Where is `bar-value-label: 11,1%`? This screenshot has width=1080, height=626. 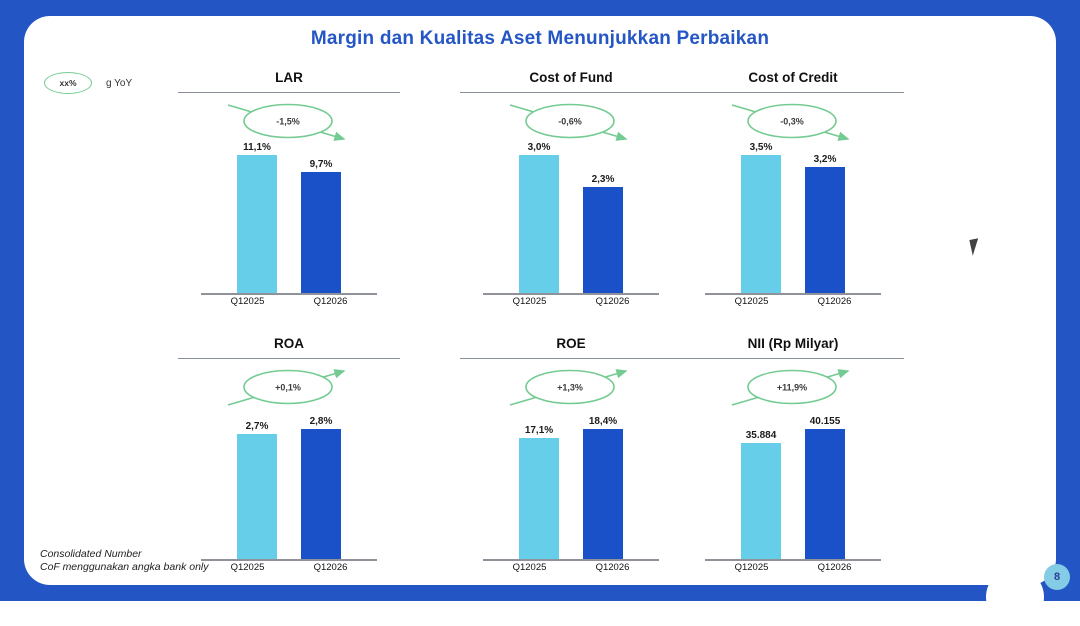
bar-value-label: 11,1% is located at coordinates (257, 147).